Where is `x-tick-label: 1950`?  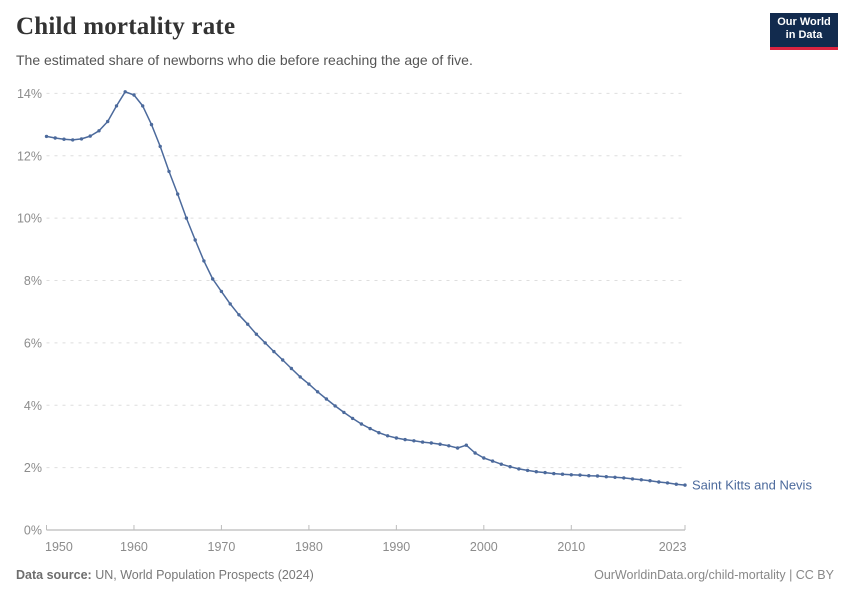
x-tick-label: 1950 is located at coordinates (59, 547).